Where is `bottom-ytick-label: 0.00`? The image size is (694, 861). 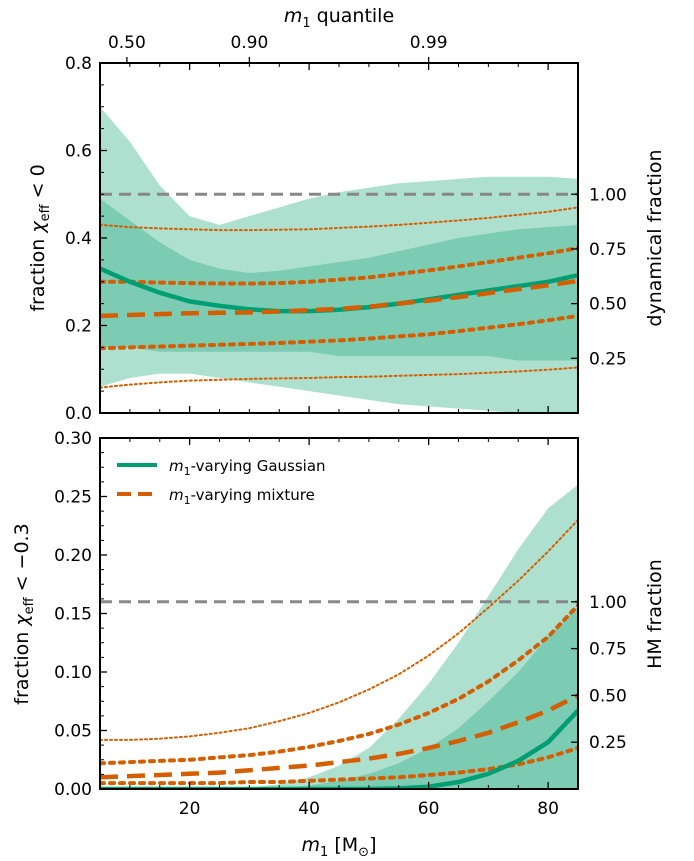
bottom-ytick-label: 0.00 is located at coordinates (73, 790).